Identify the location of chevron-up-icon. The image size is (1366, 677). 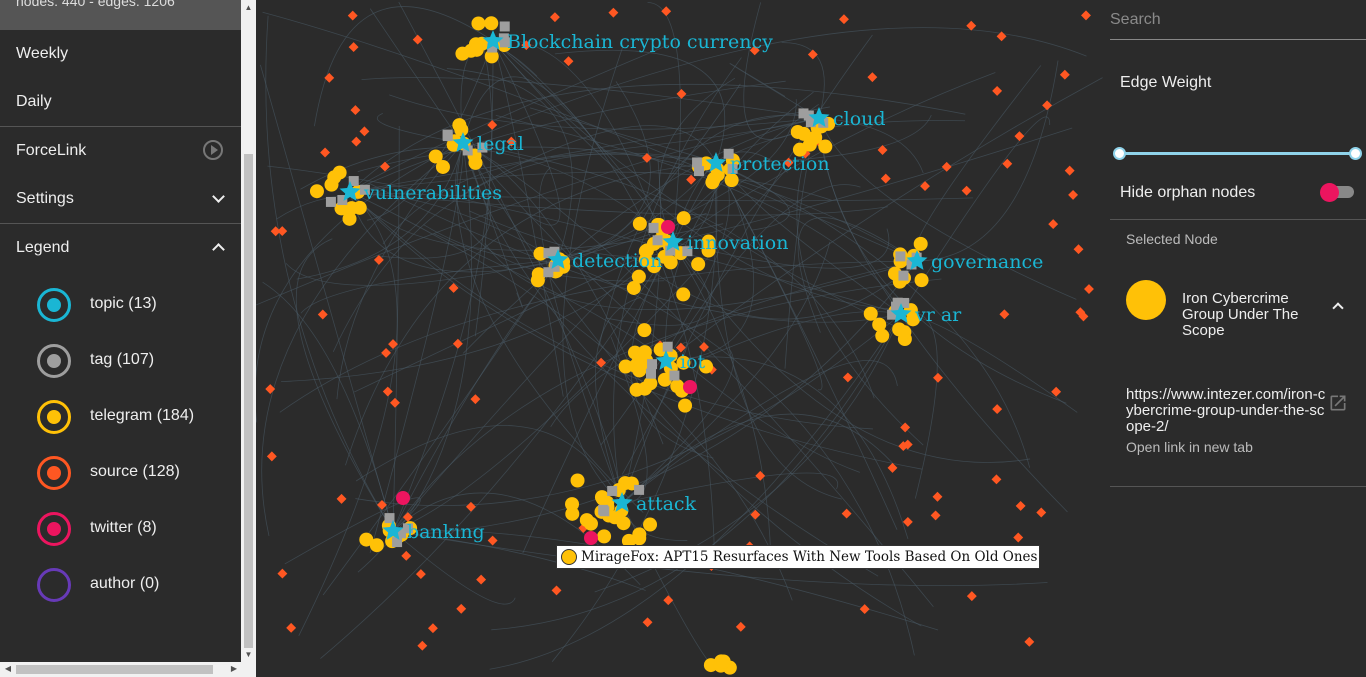
(1338, 306).